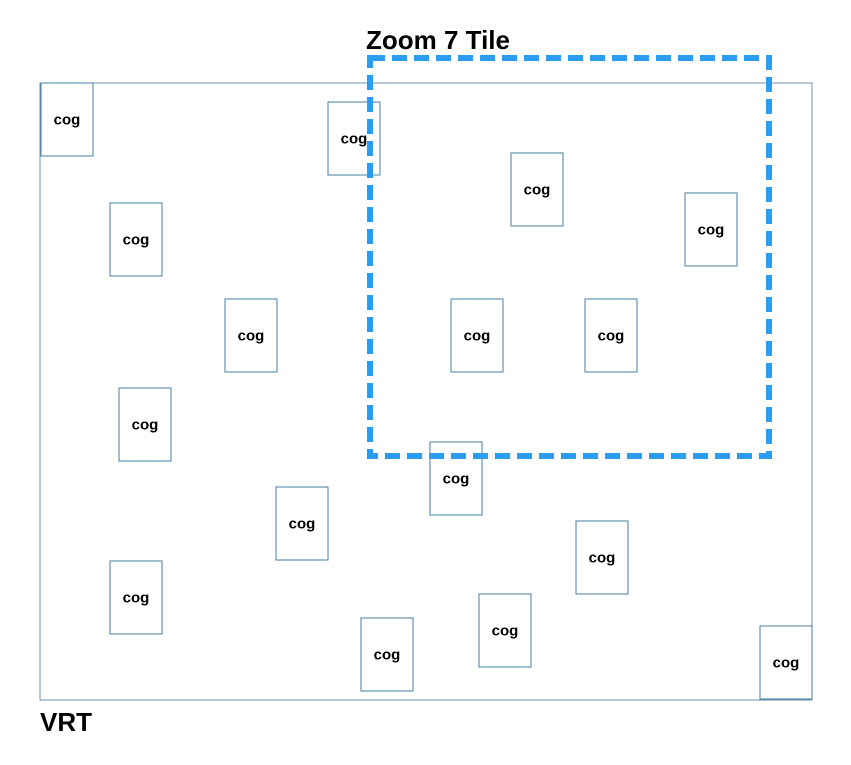 The image size is (851, 765). I want to click on vrt-label: VRT, so click(66, 722).